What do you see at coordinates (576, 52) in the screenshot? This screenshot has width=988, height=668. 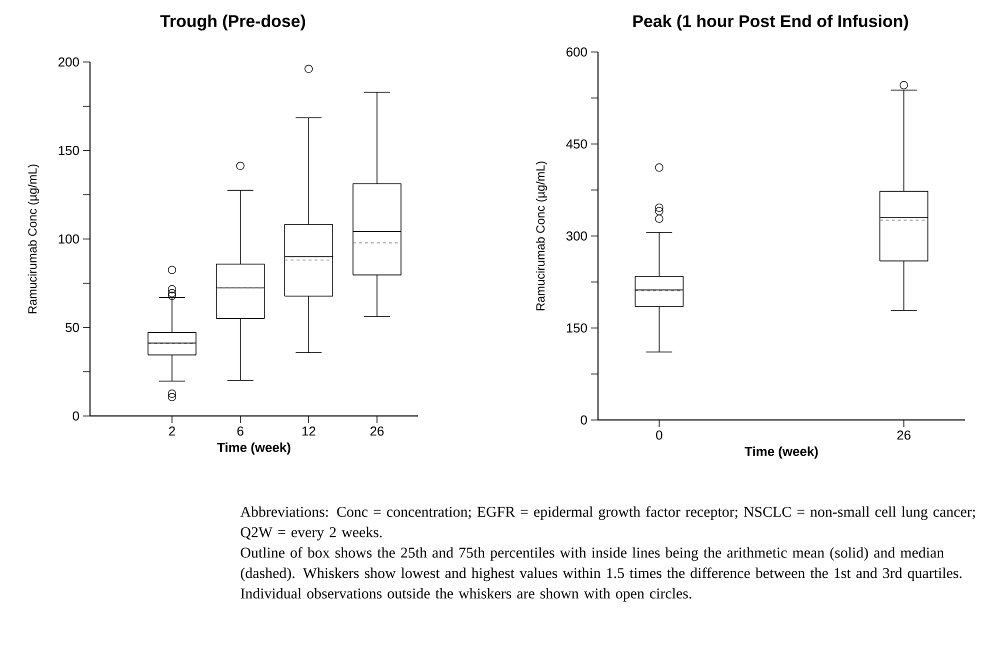 I see `y-tick-label: 600` at bounding box center [576, 52].